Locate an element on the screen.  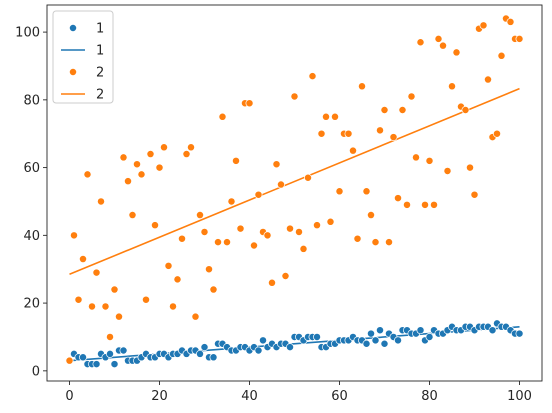
y-tick-label: 80 is located at coordinates (31, 100).